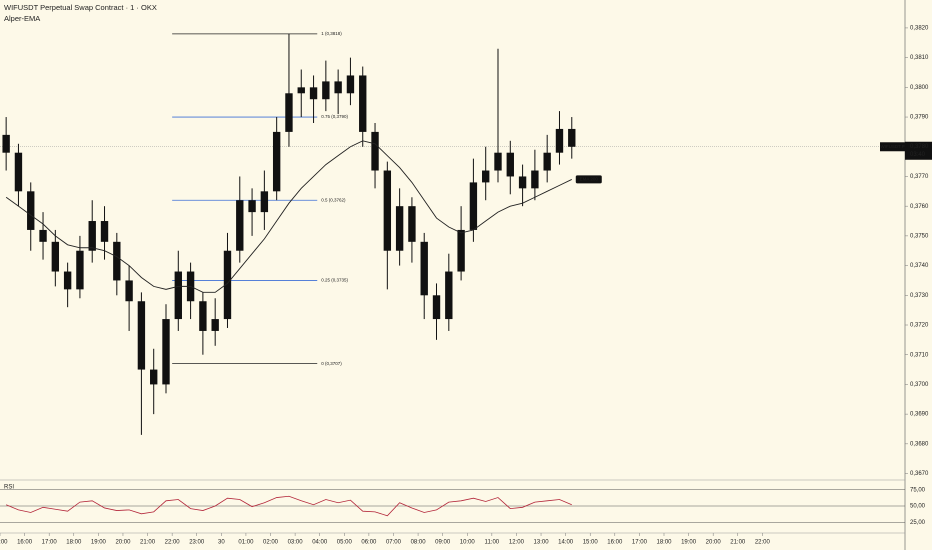 This screenshot has width=932, height=550. Describe the element at coordinates (22, 18) in the screenshot. I see `indicator-name: Alper-EMA` at that location.